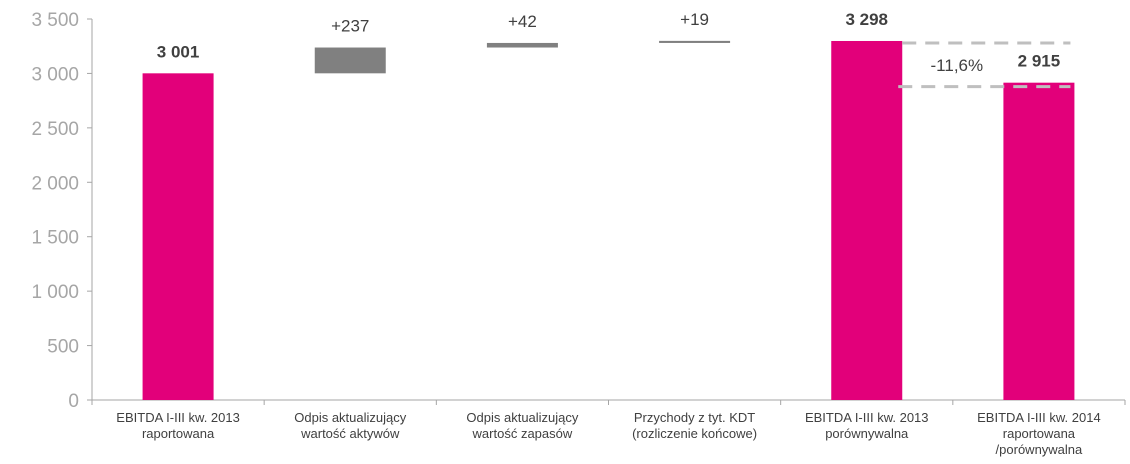 This screenshot has width=1130, height=464. I want to click on y-tick-label: 3 500, so click(55, 20).